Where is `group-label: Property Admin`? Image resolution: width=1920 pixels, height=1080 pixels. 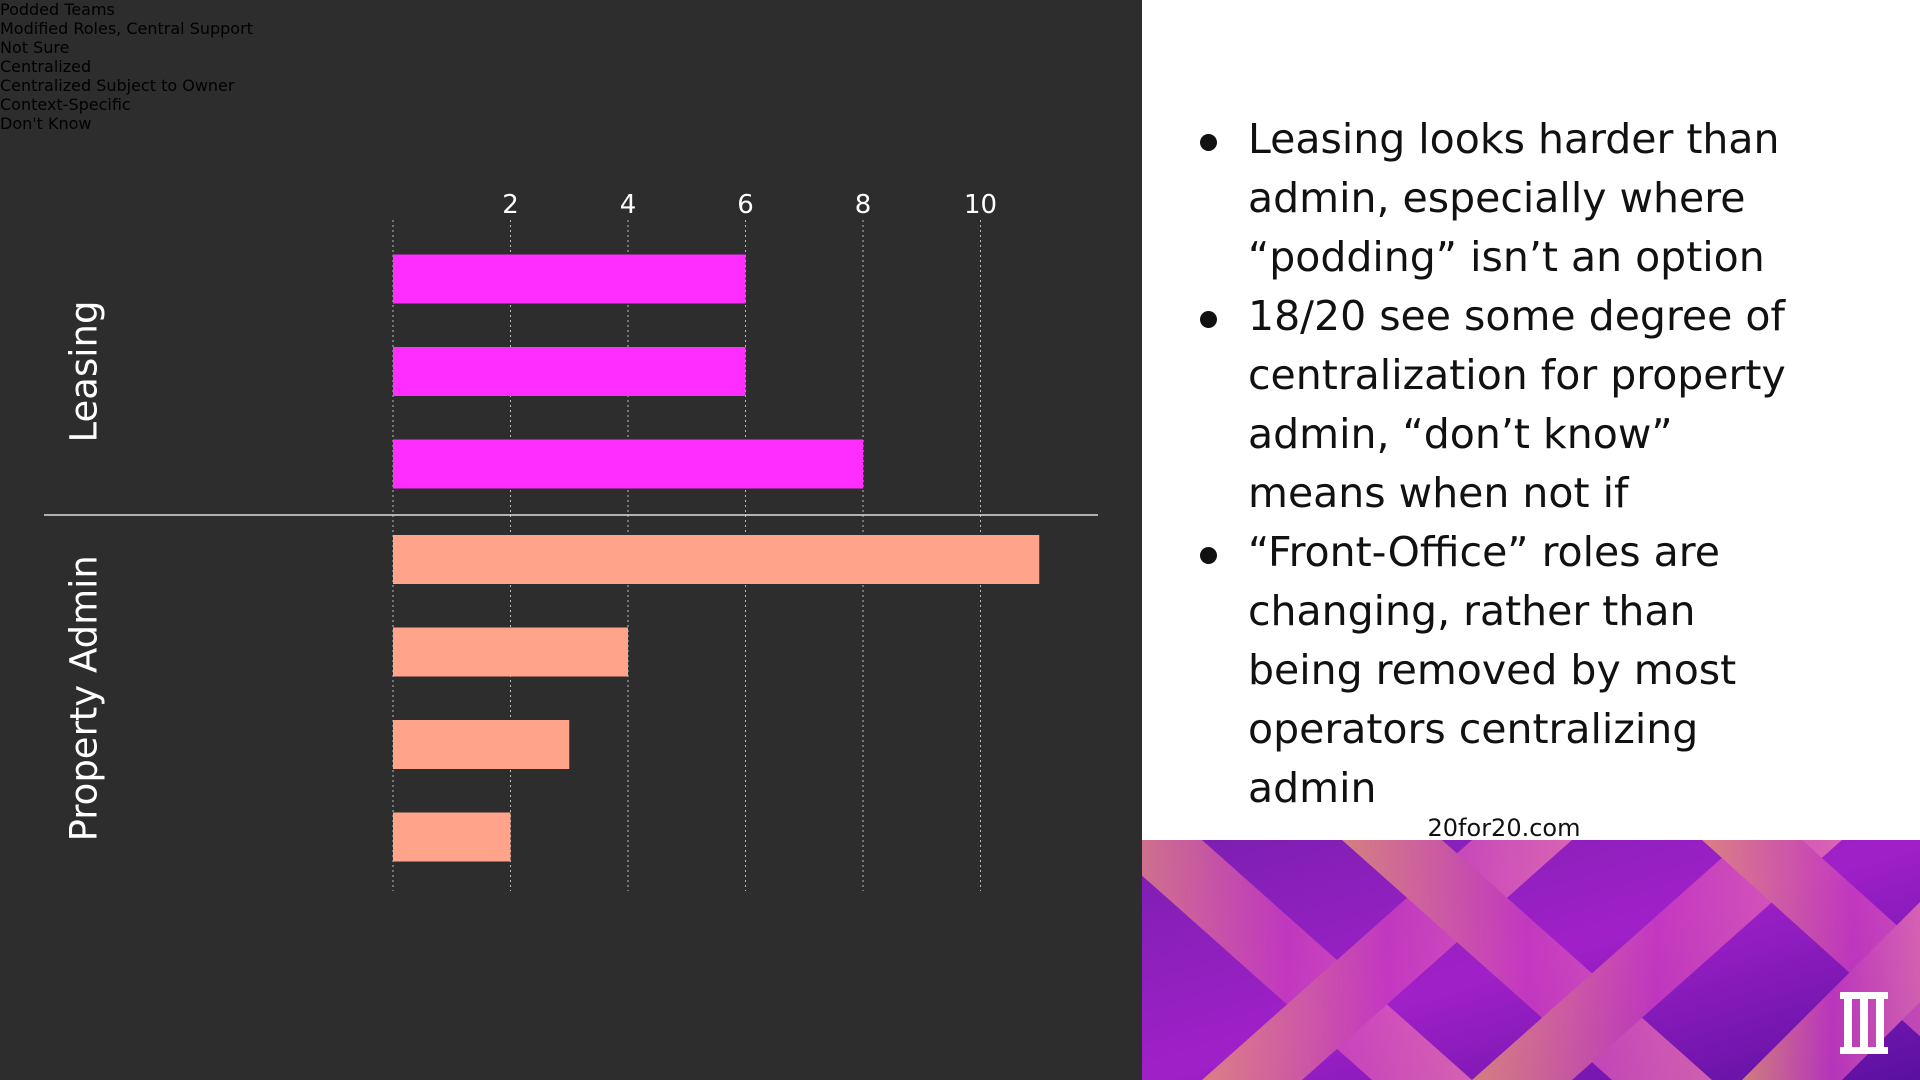
group-label: Property Admin is located at coordinates (84, 698).